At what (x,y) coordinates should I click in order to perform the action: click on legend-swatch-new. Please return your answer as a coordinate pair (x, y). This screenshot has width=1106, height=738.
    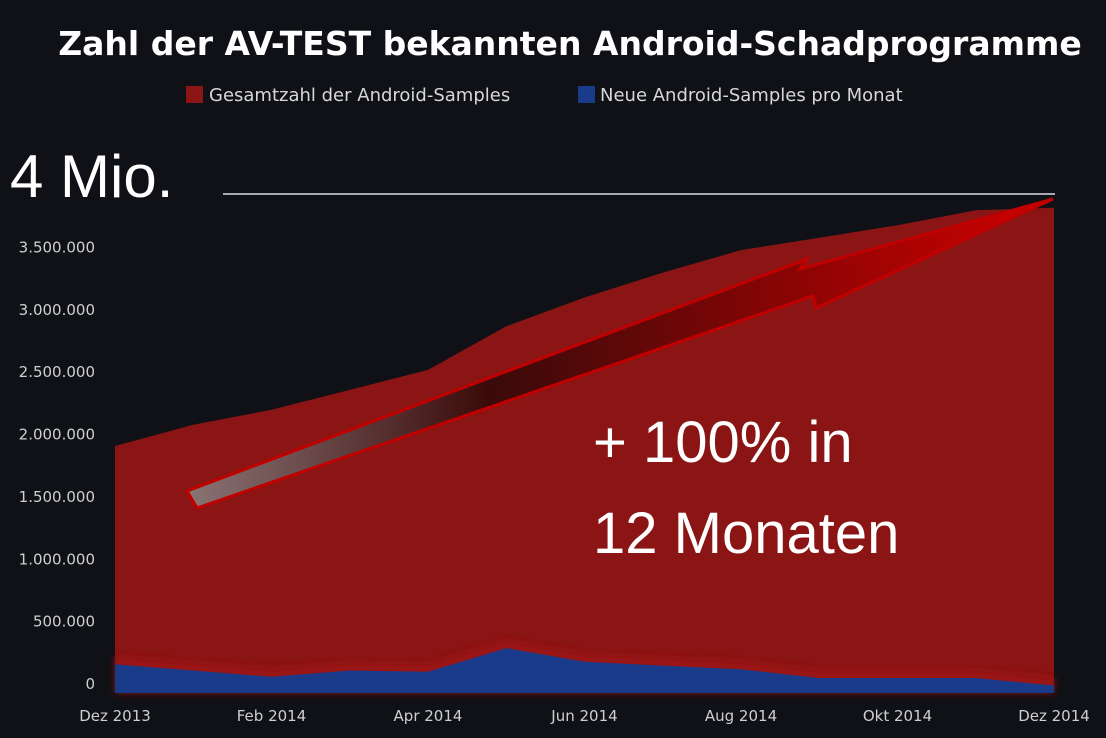
    Looking at the image, I should click on (586, 94).